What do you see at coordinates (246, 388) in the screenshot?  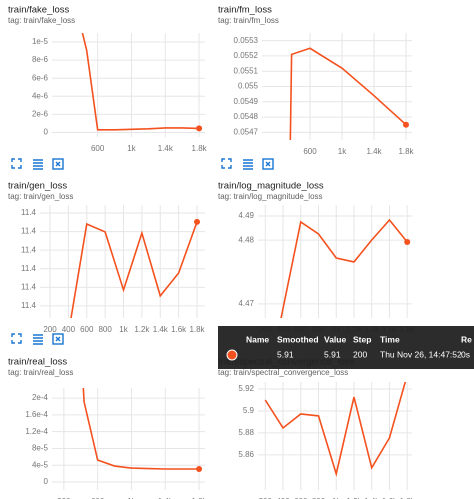 I see `y-tick-label: 5.92` at bounding box center [246, 388].